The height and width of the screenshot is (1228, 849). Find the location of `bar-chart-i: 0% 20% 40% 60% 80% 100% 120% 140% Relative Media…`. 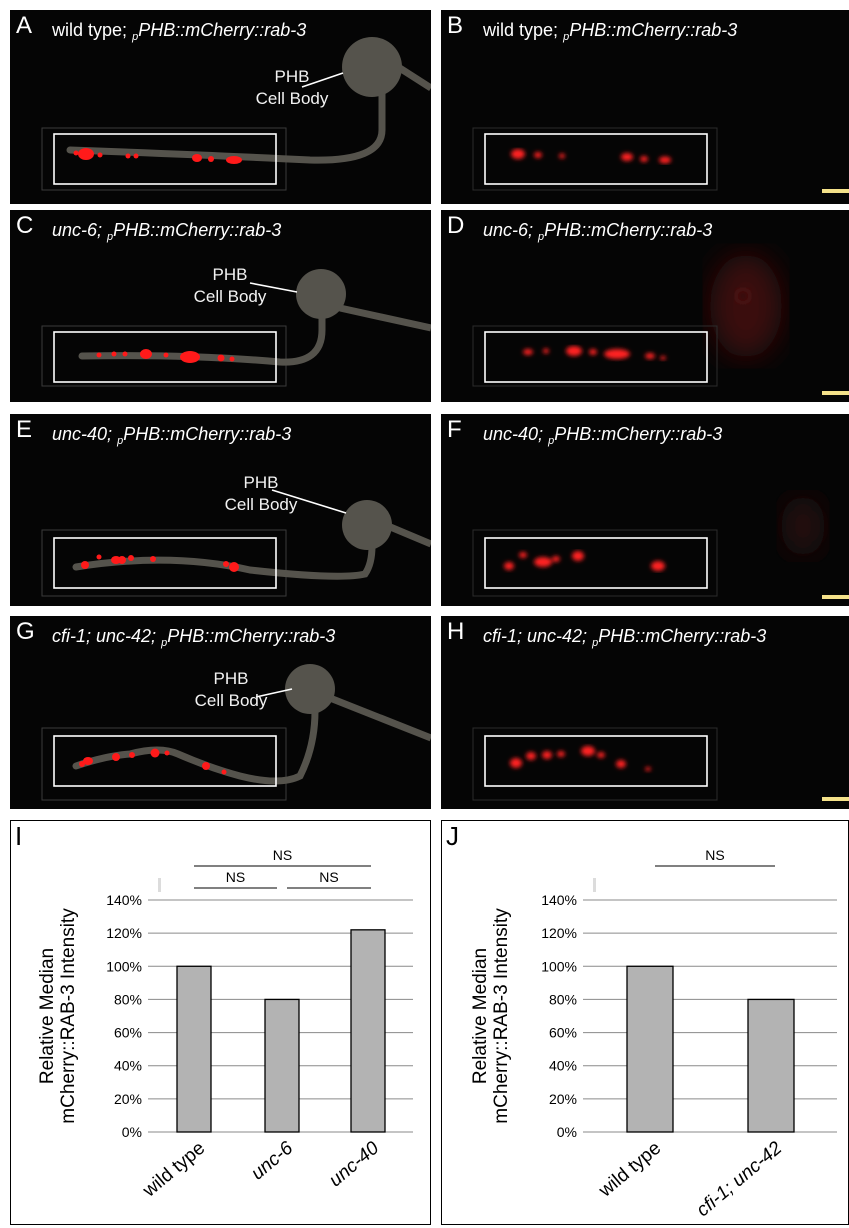

bar-chart-i: 0% 20% 40% 60% 80% 100% 120% 140% Relative Media… is located at coordinates (225, 1024).